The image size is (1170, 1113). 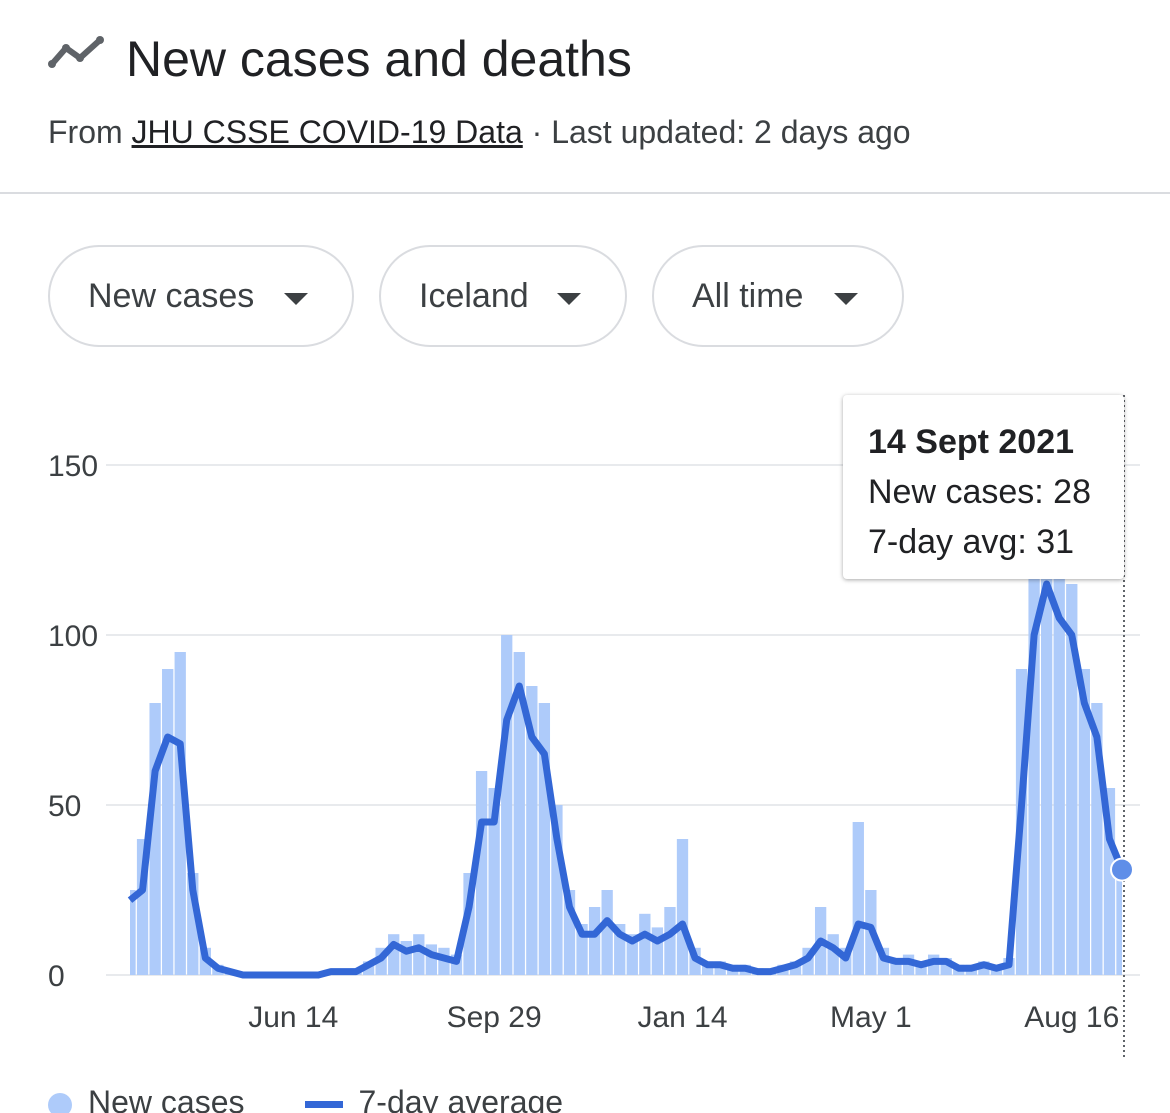 I want to click on updated: · Last updated: 2 days ago, so click(x=721, y=132).